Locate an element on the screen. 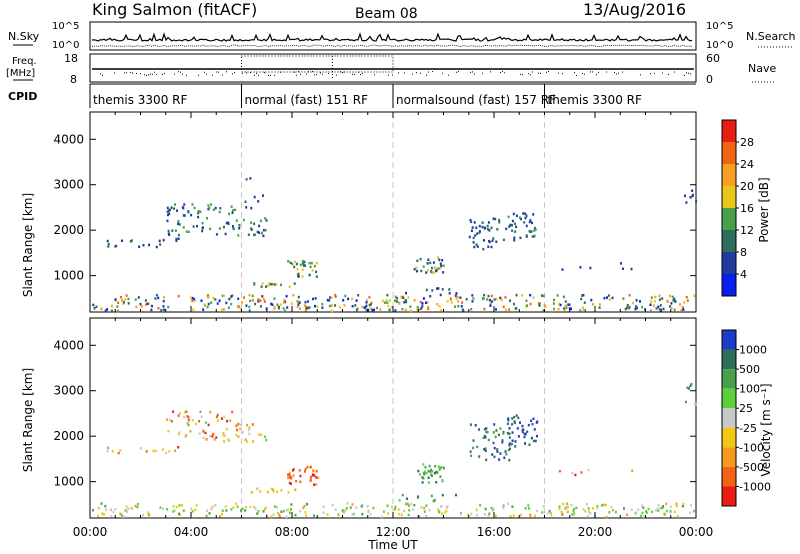  power-colorbar-tick-label: 20 is located at coordinates (747, 186).